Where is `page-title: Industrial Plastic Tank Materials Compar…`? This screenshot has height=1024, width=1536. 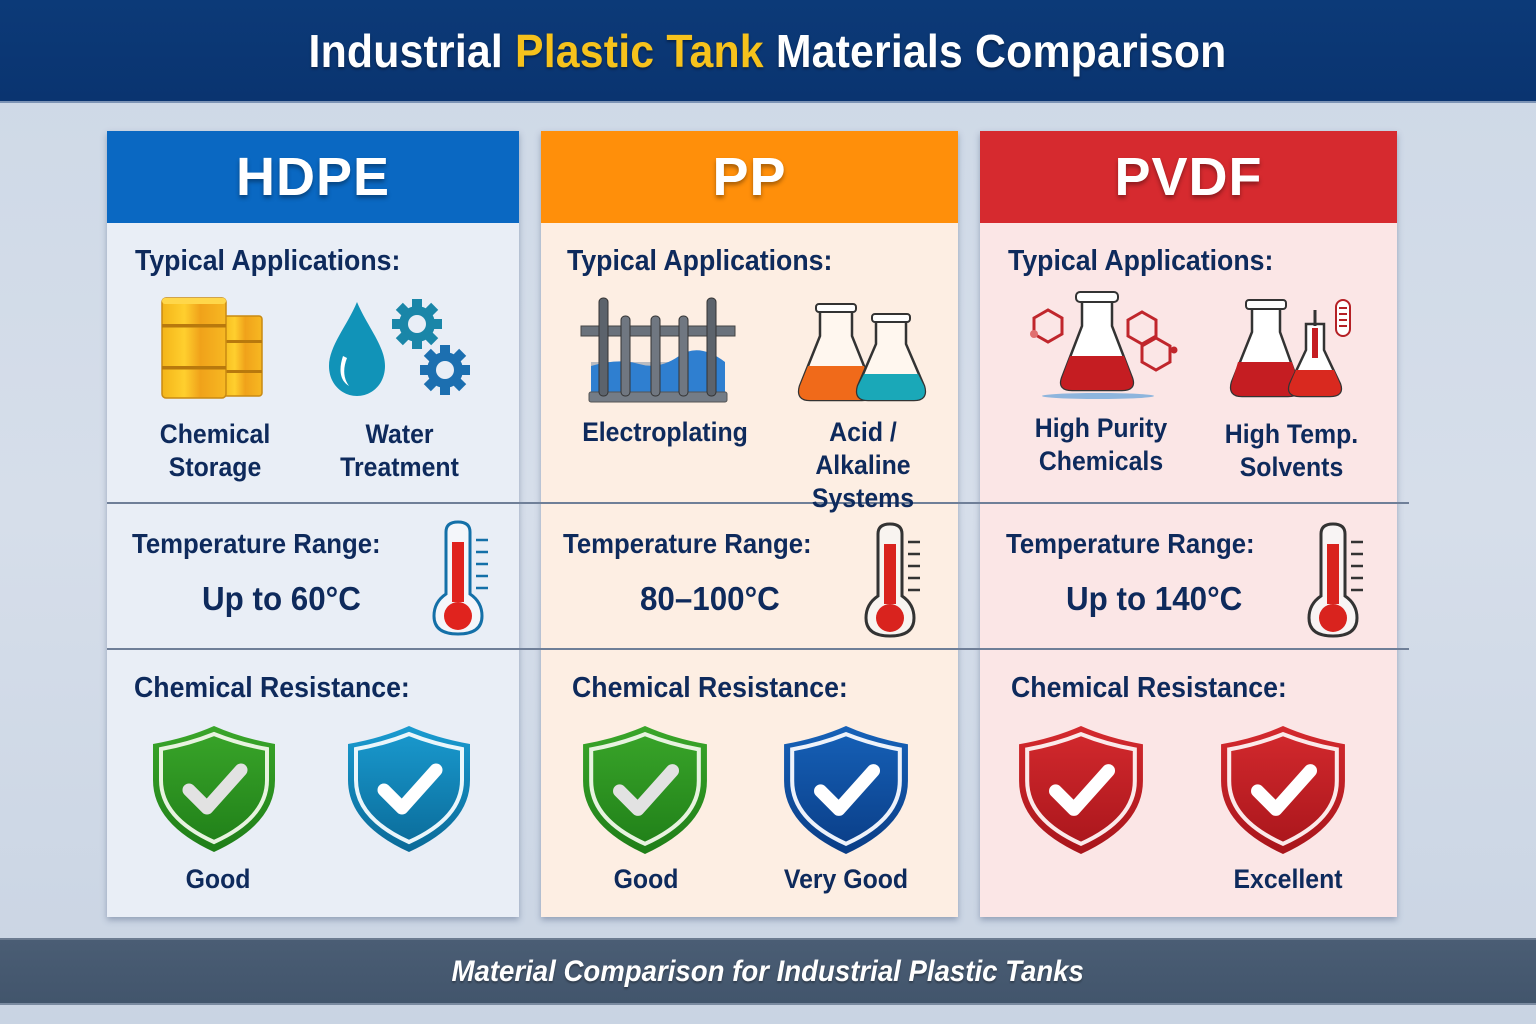 page-title: Industrial Plastic Tank Materials Compar… is located at coordinates (768, 50).